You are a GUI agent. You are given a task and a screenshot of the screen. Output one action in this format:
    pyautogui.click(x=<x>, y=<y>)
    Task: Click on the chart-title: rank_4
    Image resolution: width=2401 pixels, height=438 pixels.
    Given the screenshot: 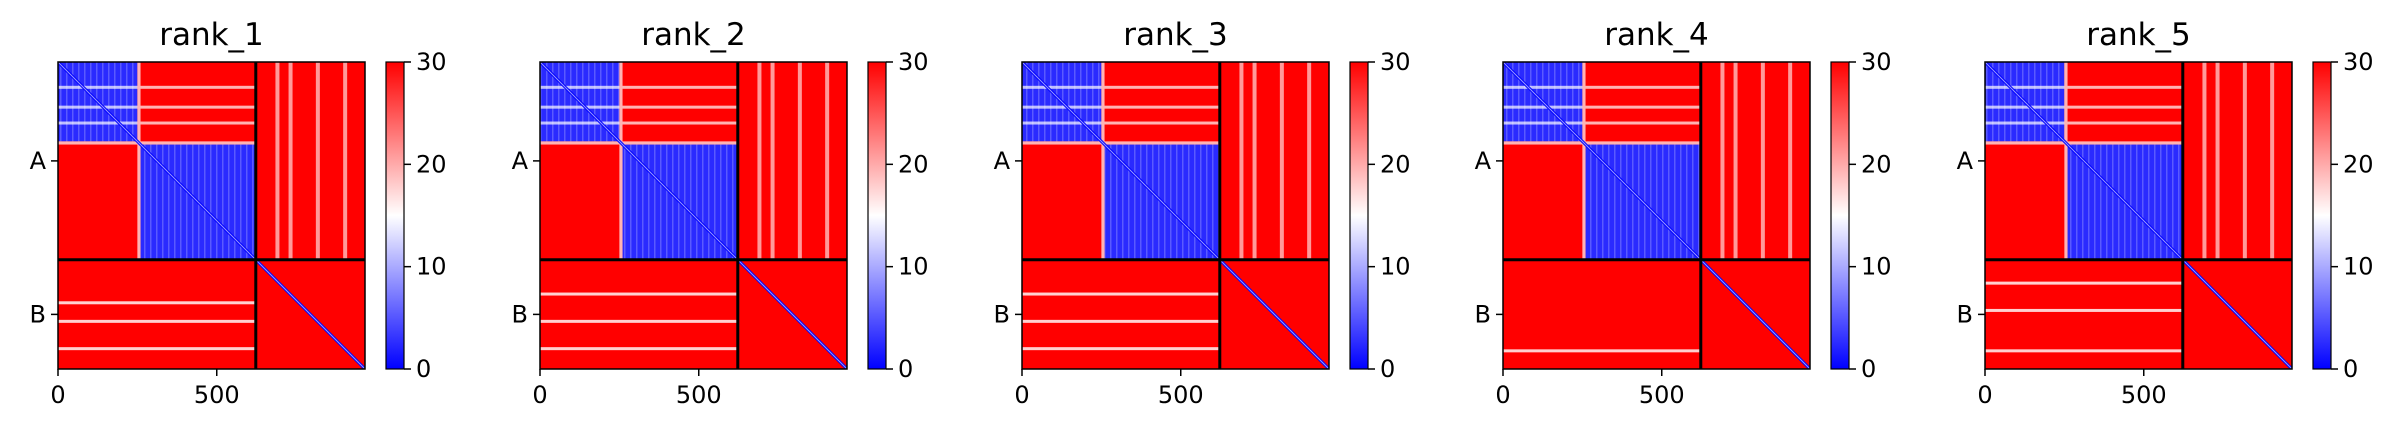 What is the action you would take?
    pyautogui.click(x=1656, y=35)
    